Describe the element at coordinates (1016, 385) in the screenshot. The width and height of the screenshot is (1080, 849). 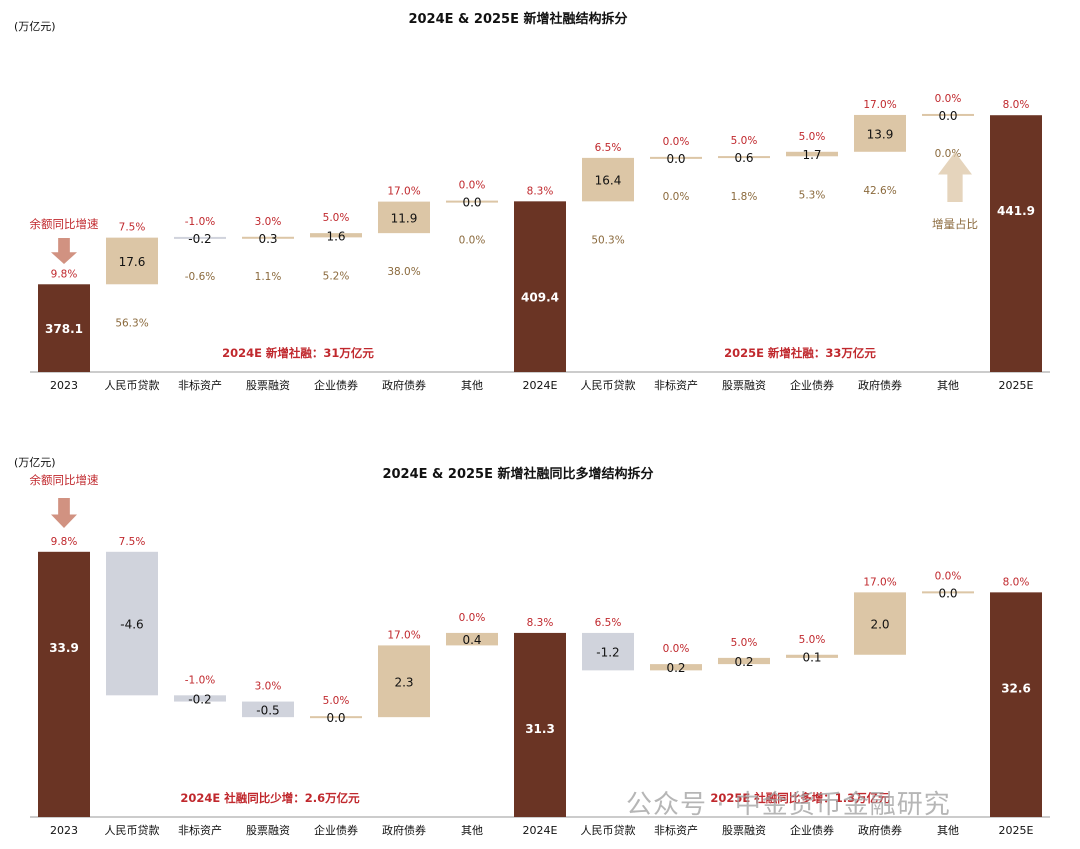
I see `category-label-14: 2025E` at that location.